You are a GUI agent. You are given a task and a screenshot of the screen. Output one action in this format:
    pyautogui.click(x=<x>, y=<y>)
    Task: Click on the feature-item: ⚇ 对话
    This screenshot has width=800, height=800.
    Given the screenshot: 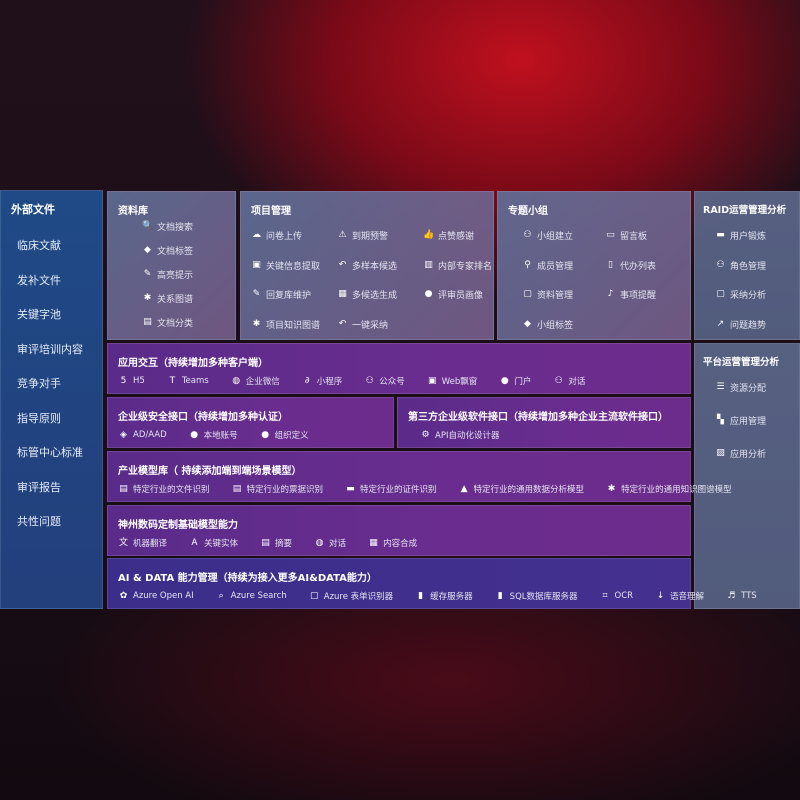 What is the action you would take?
    pyautogui.click(x=569, y=381)
    